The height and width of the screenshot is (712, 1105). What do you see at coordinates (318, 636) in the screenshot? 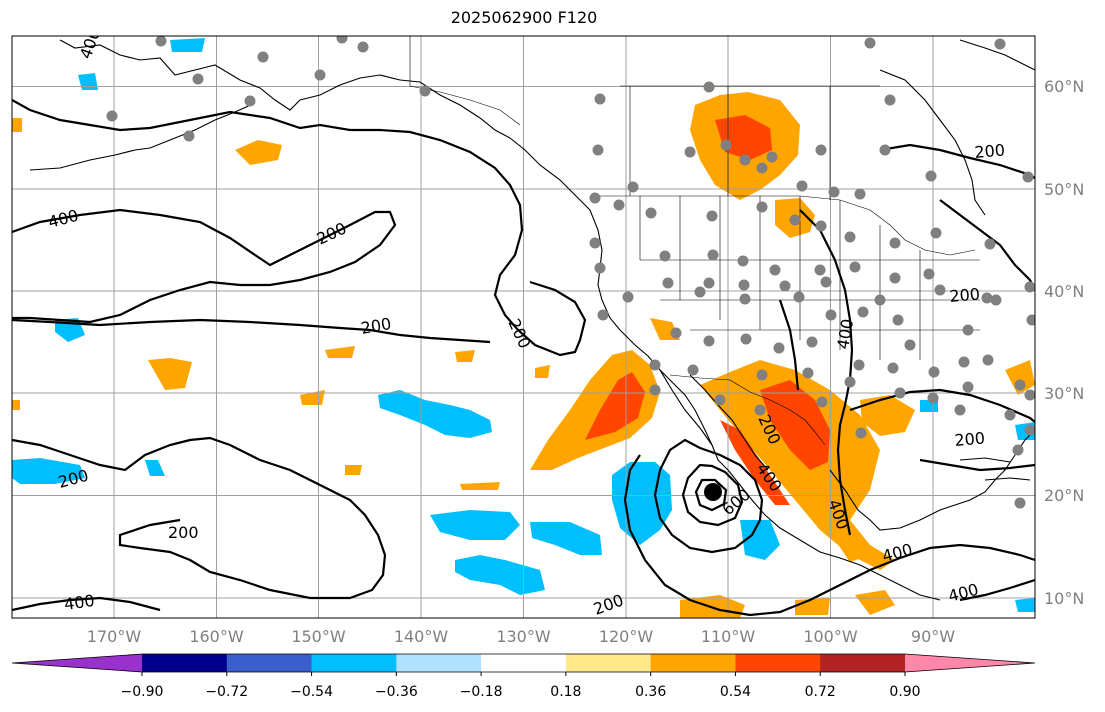
I see `lon-label-150w: 150°W` at bounding box center [318, 636].